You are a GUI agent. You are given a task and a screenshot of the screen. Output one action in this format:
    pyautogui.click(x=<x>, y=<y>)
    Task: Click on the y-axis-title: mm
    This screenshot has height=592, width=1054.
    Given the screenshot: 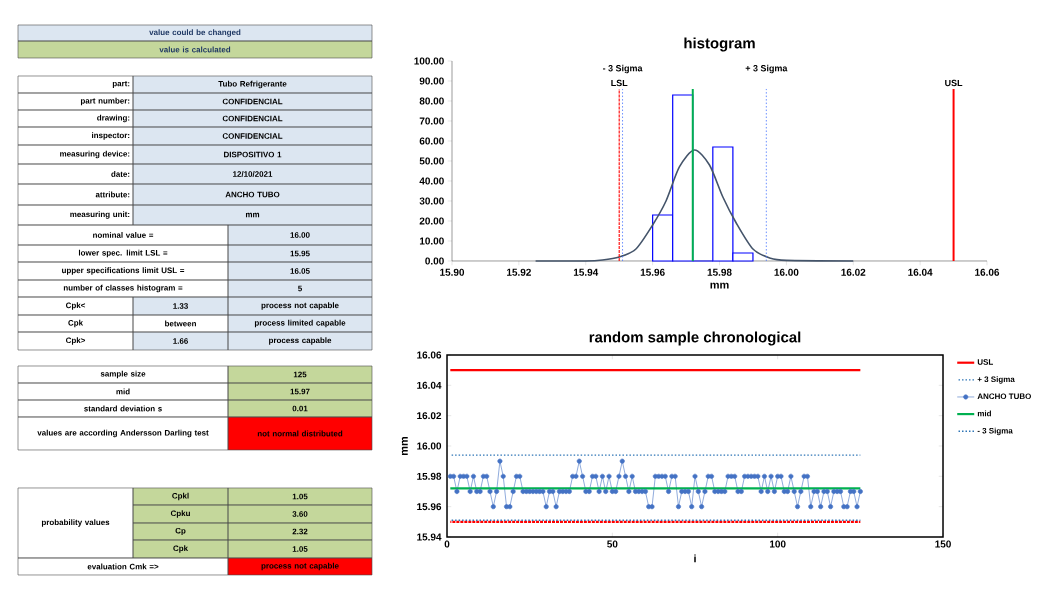 What is the action you would take?
    pyautogui.click(x=404, y=446)
    